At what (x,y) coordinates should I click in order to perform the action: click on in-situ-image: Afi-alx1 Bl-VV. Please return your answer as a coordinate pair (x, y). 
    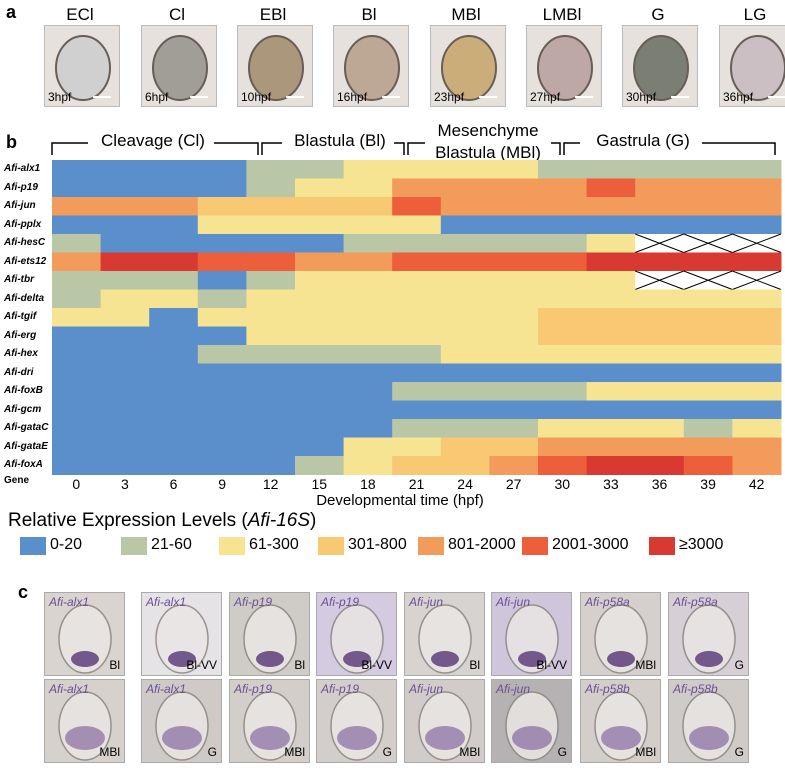
    Looking at the image, I should click on (181, 634).